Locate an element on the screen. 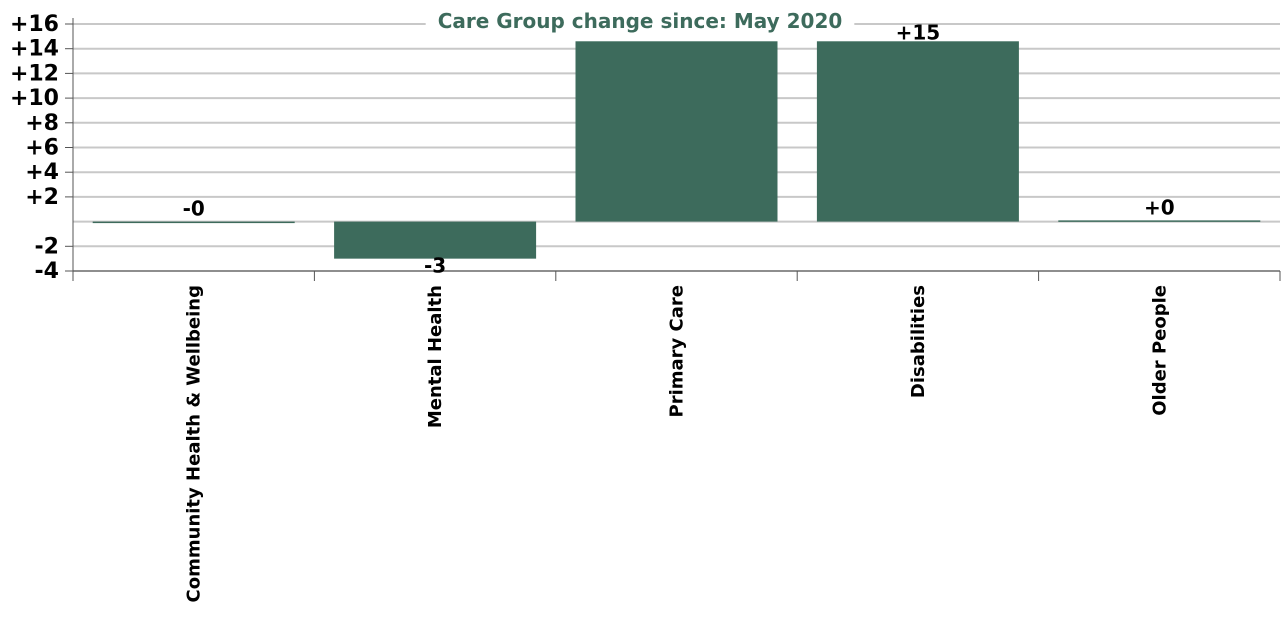 This screenshot has height=627, width=1282. category-label: Disabilities is located at coordinates (918, 341).